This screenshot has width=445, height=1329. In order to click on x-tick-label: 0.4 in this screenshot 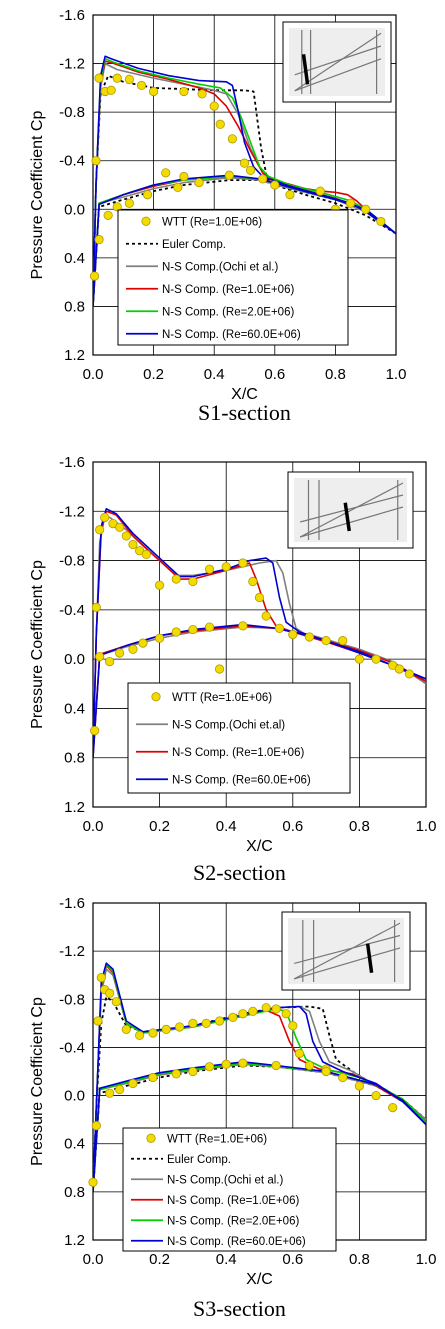, I will do `click(214, 374)`.